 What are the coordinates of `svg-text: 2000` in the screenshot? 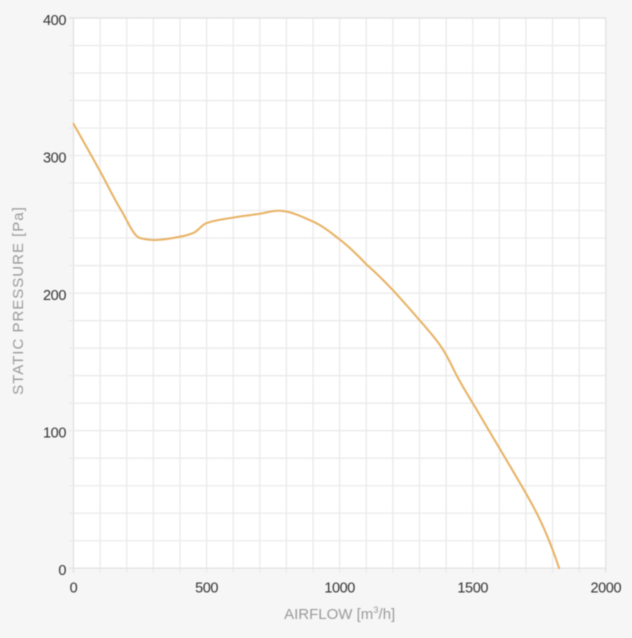 It's located at (605, 588).